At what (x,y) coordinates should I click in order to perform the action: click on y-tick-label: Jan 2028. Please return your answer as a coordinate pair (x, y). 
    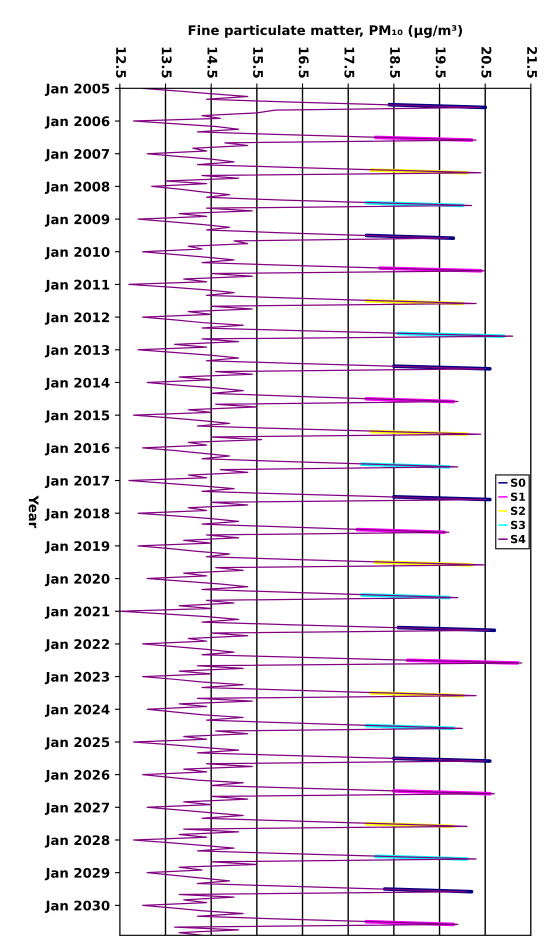
    Looking at the image, I should click on (77, 841).